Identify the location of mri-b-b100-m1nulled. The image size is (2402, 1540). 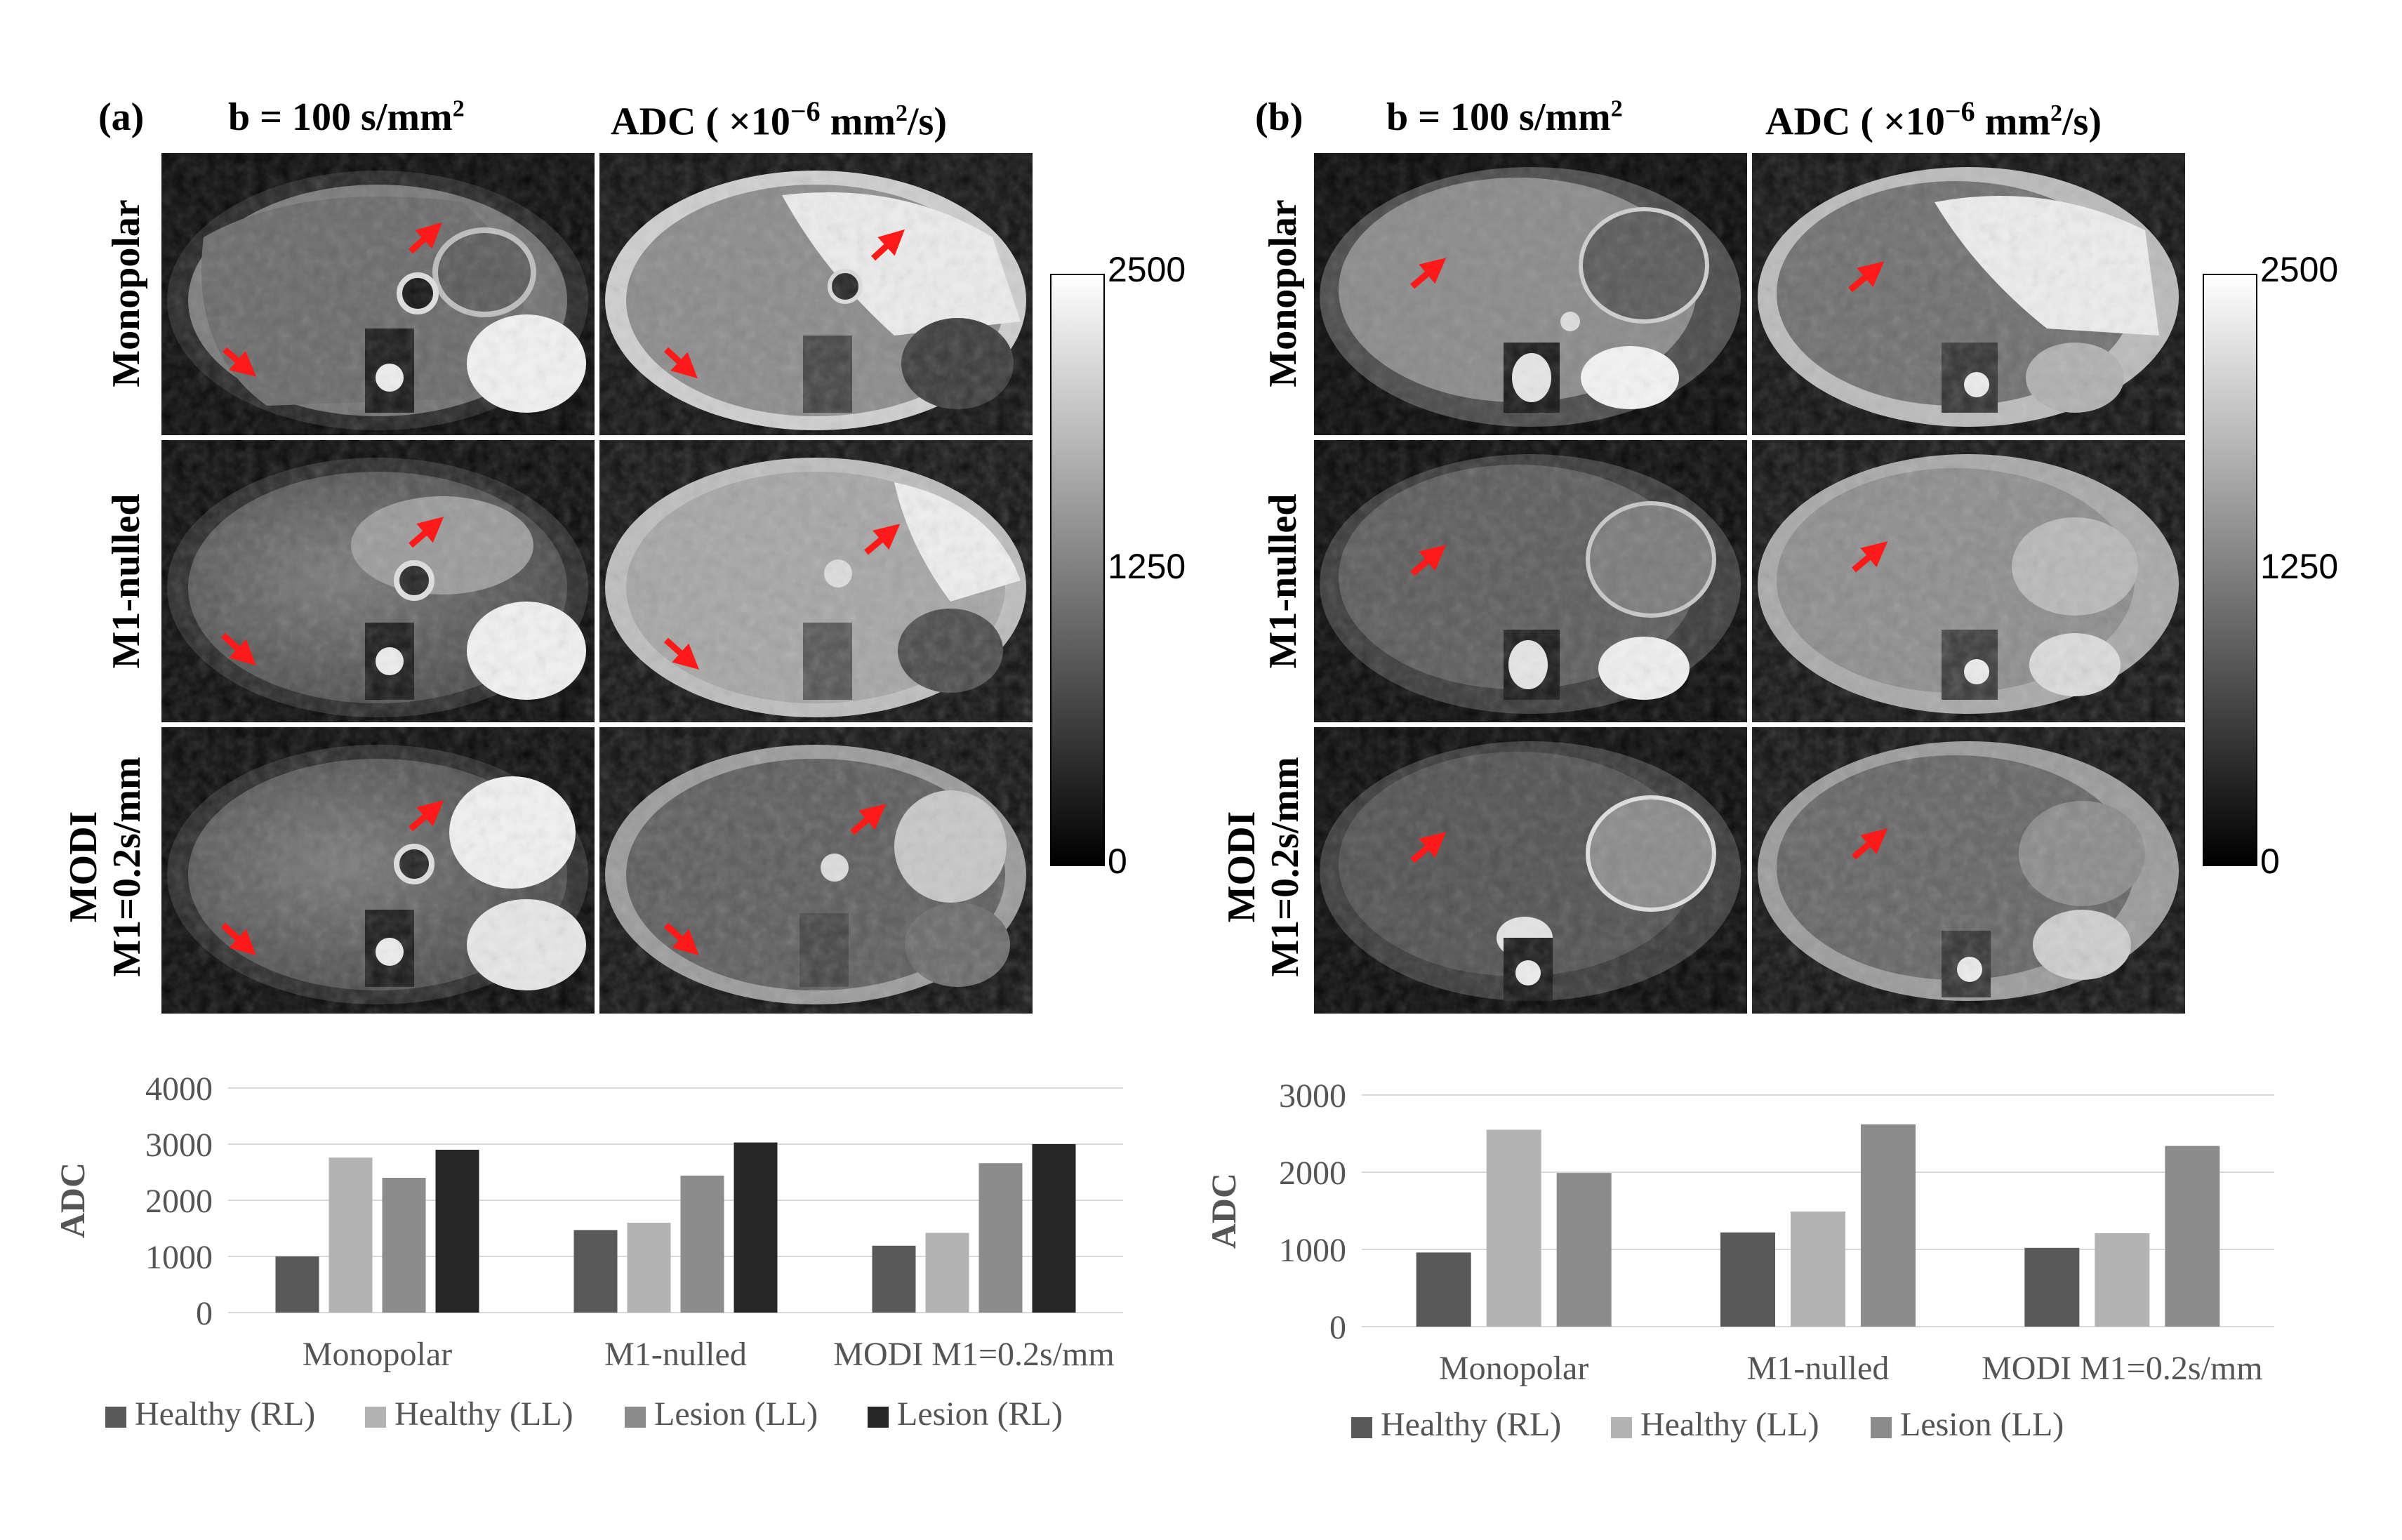
(1530, 581).